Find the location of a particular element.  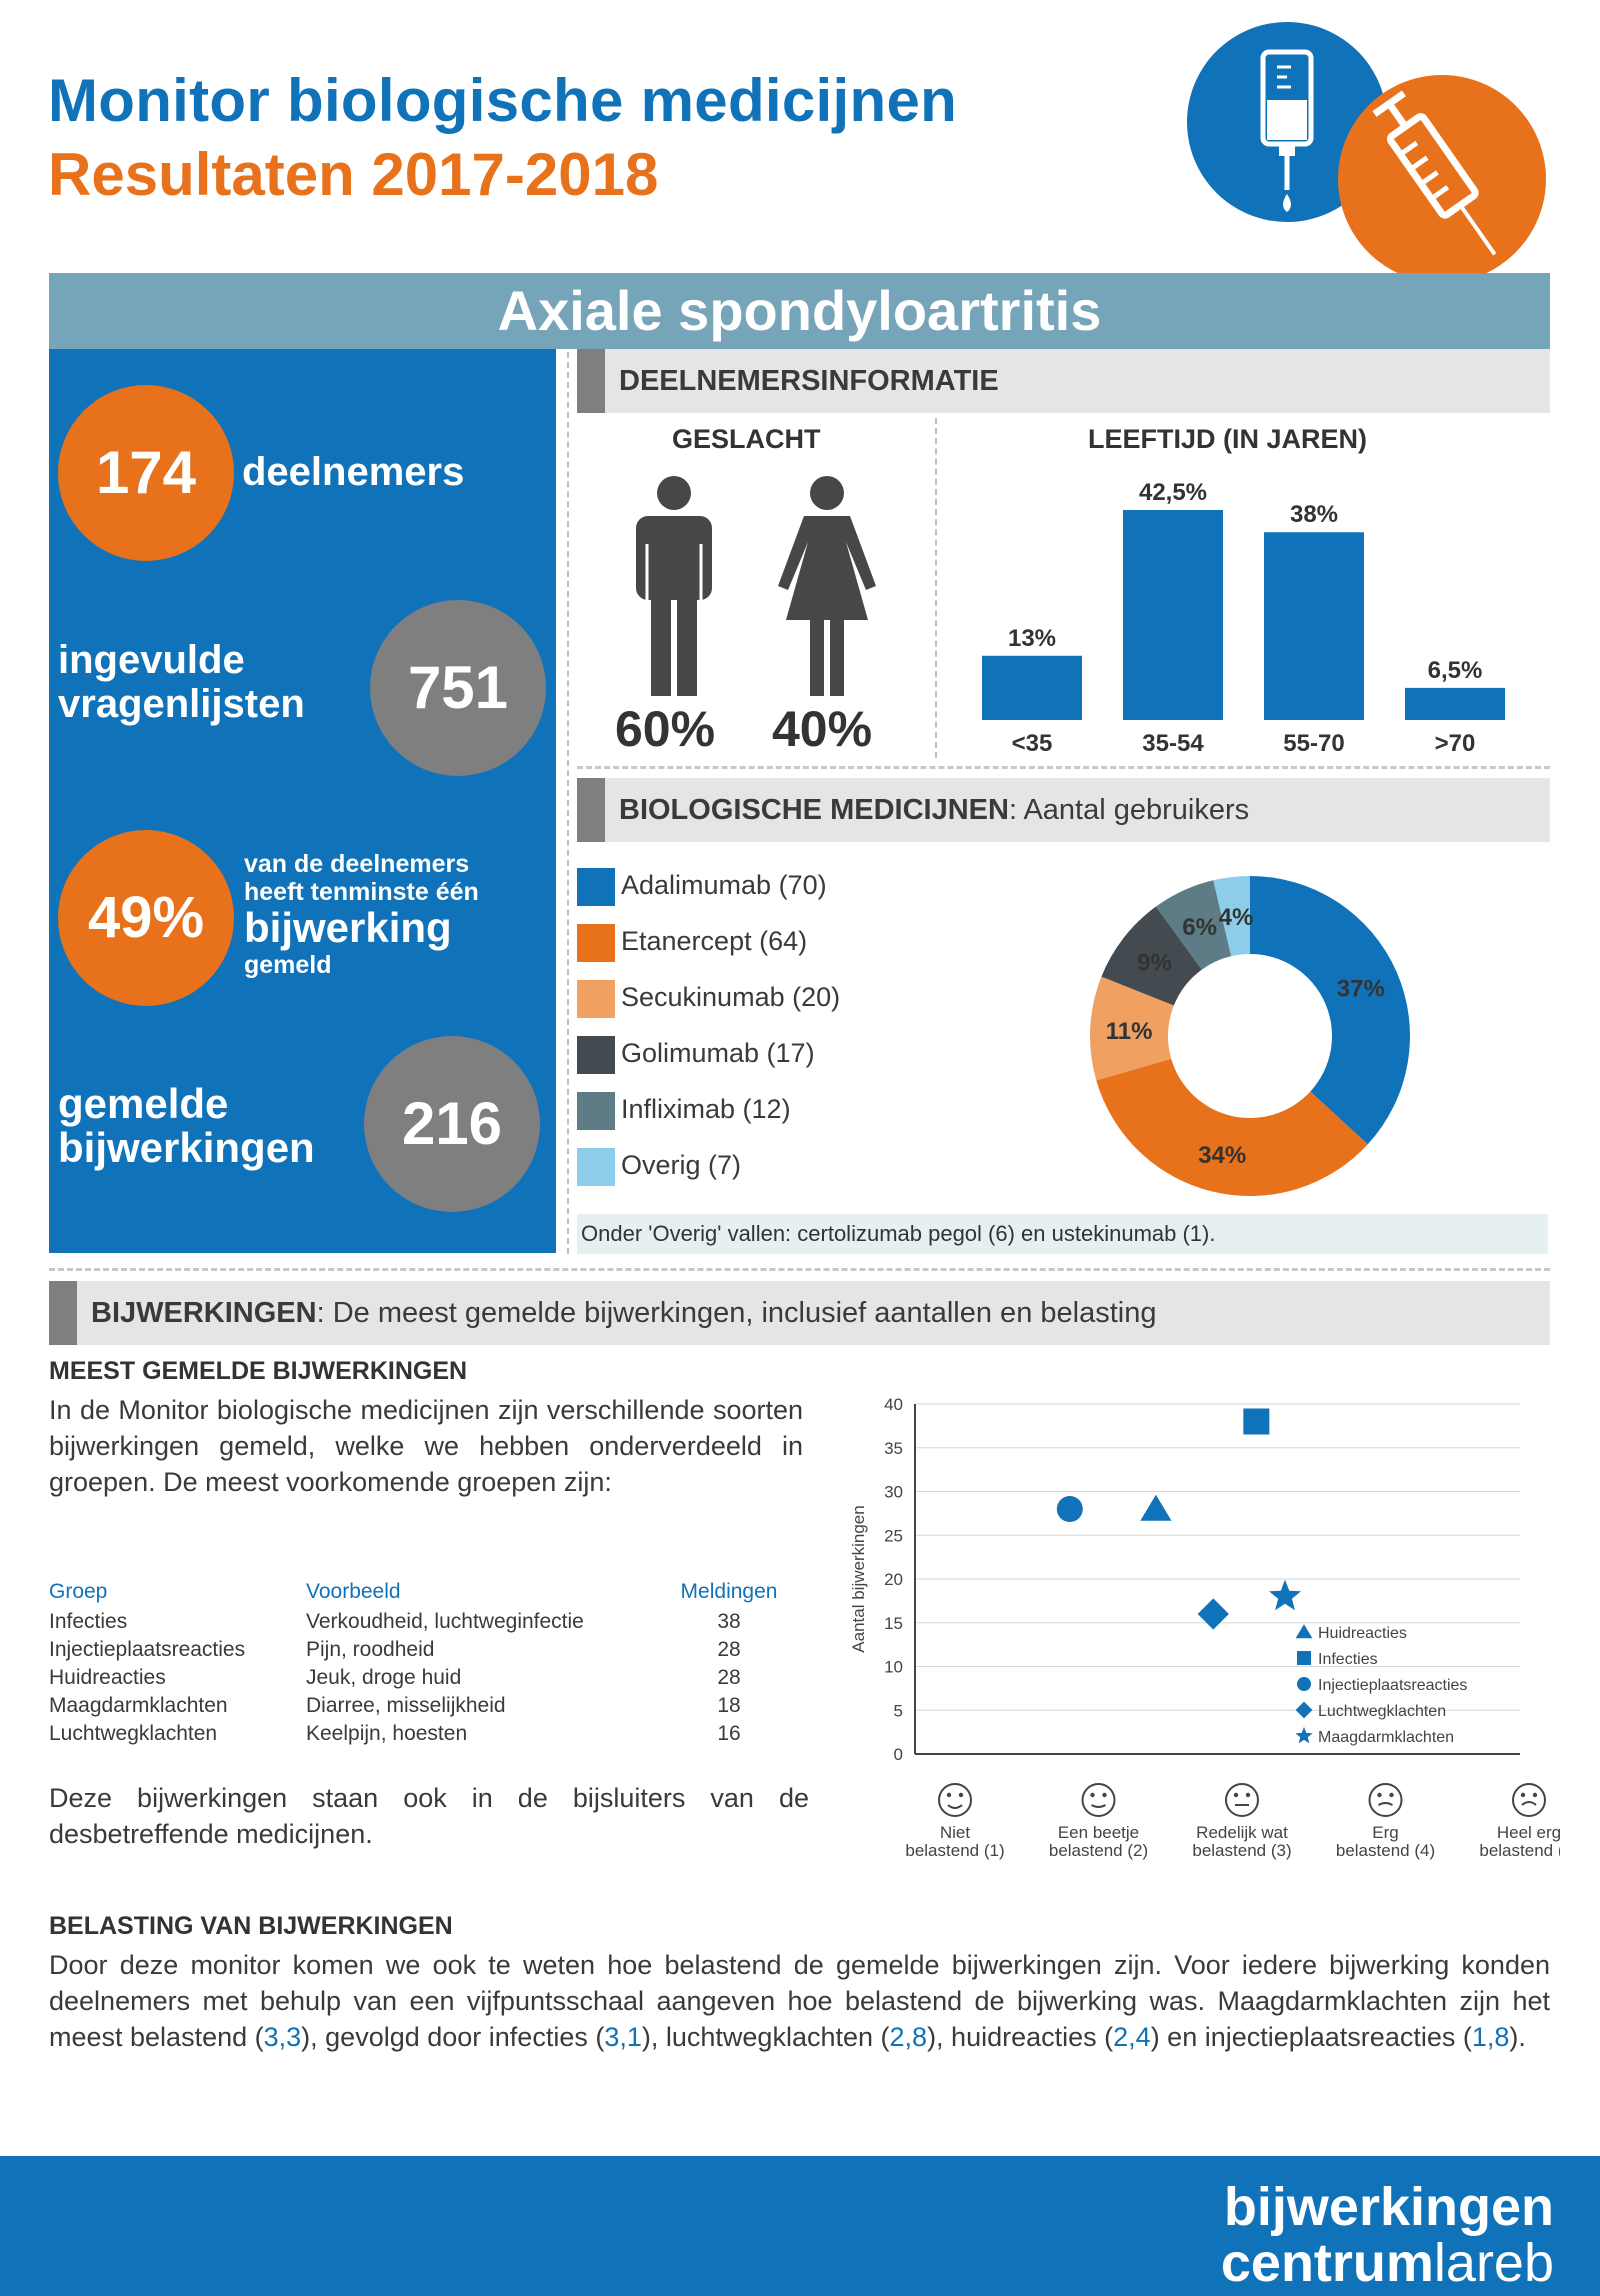

male-percentage: 60% is located at coordinates (665, 729).